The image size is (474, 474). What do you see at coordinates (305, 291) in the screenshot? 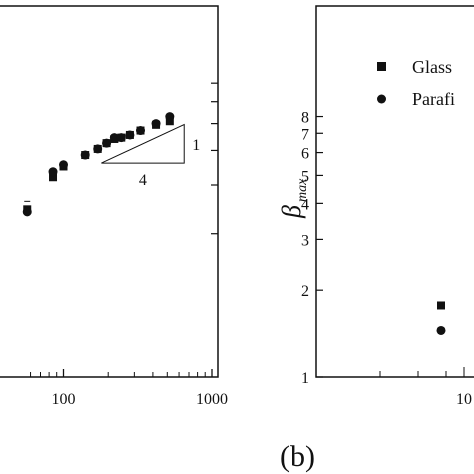
I see `y-tick-label: 2` at bounding box center [305, 291].